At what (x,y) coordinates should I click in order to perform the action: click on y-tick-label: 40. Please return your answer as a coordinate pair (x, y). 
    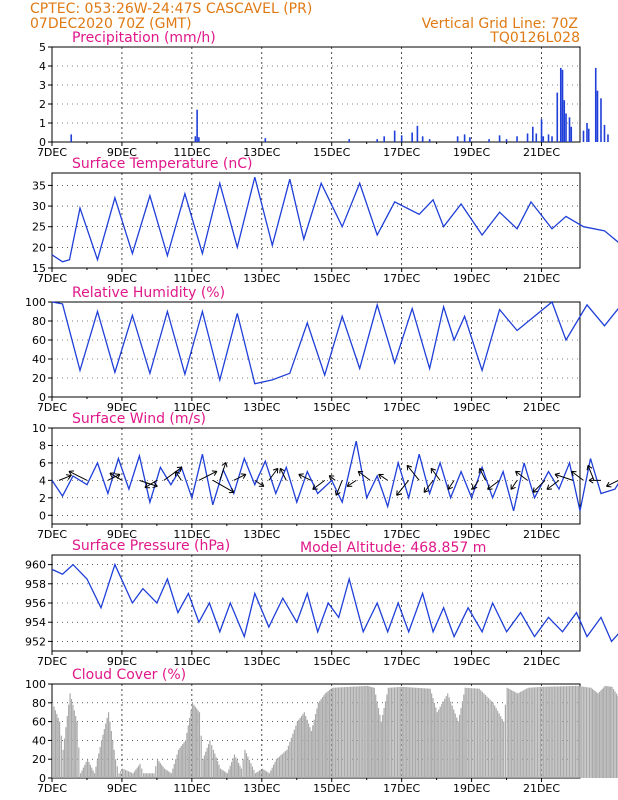
    Looking at the image, I should click on (39, 359).